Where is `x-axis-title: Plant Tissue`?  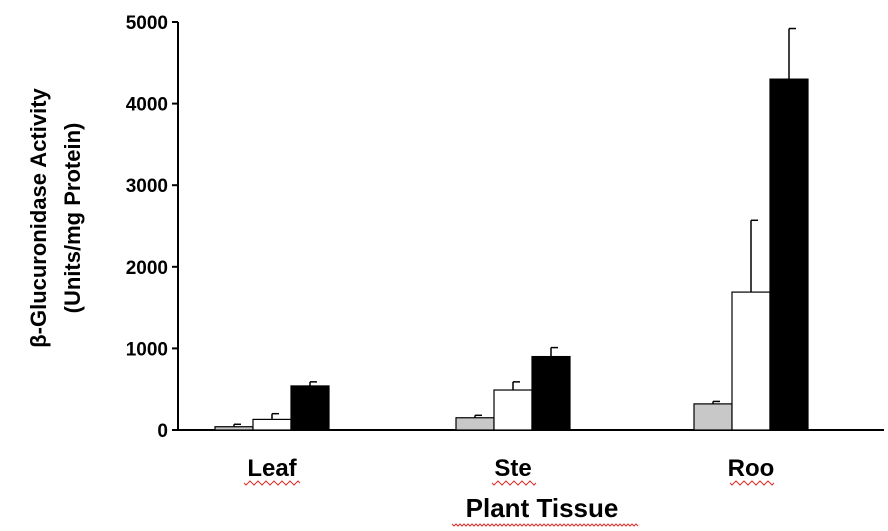 x-axis-title: Plant Tissue is located at coordinates (542, 508).